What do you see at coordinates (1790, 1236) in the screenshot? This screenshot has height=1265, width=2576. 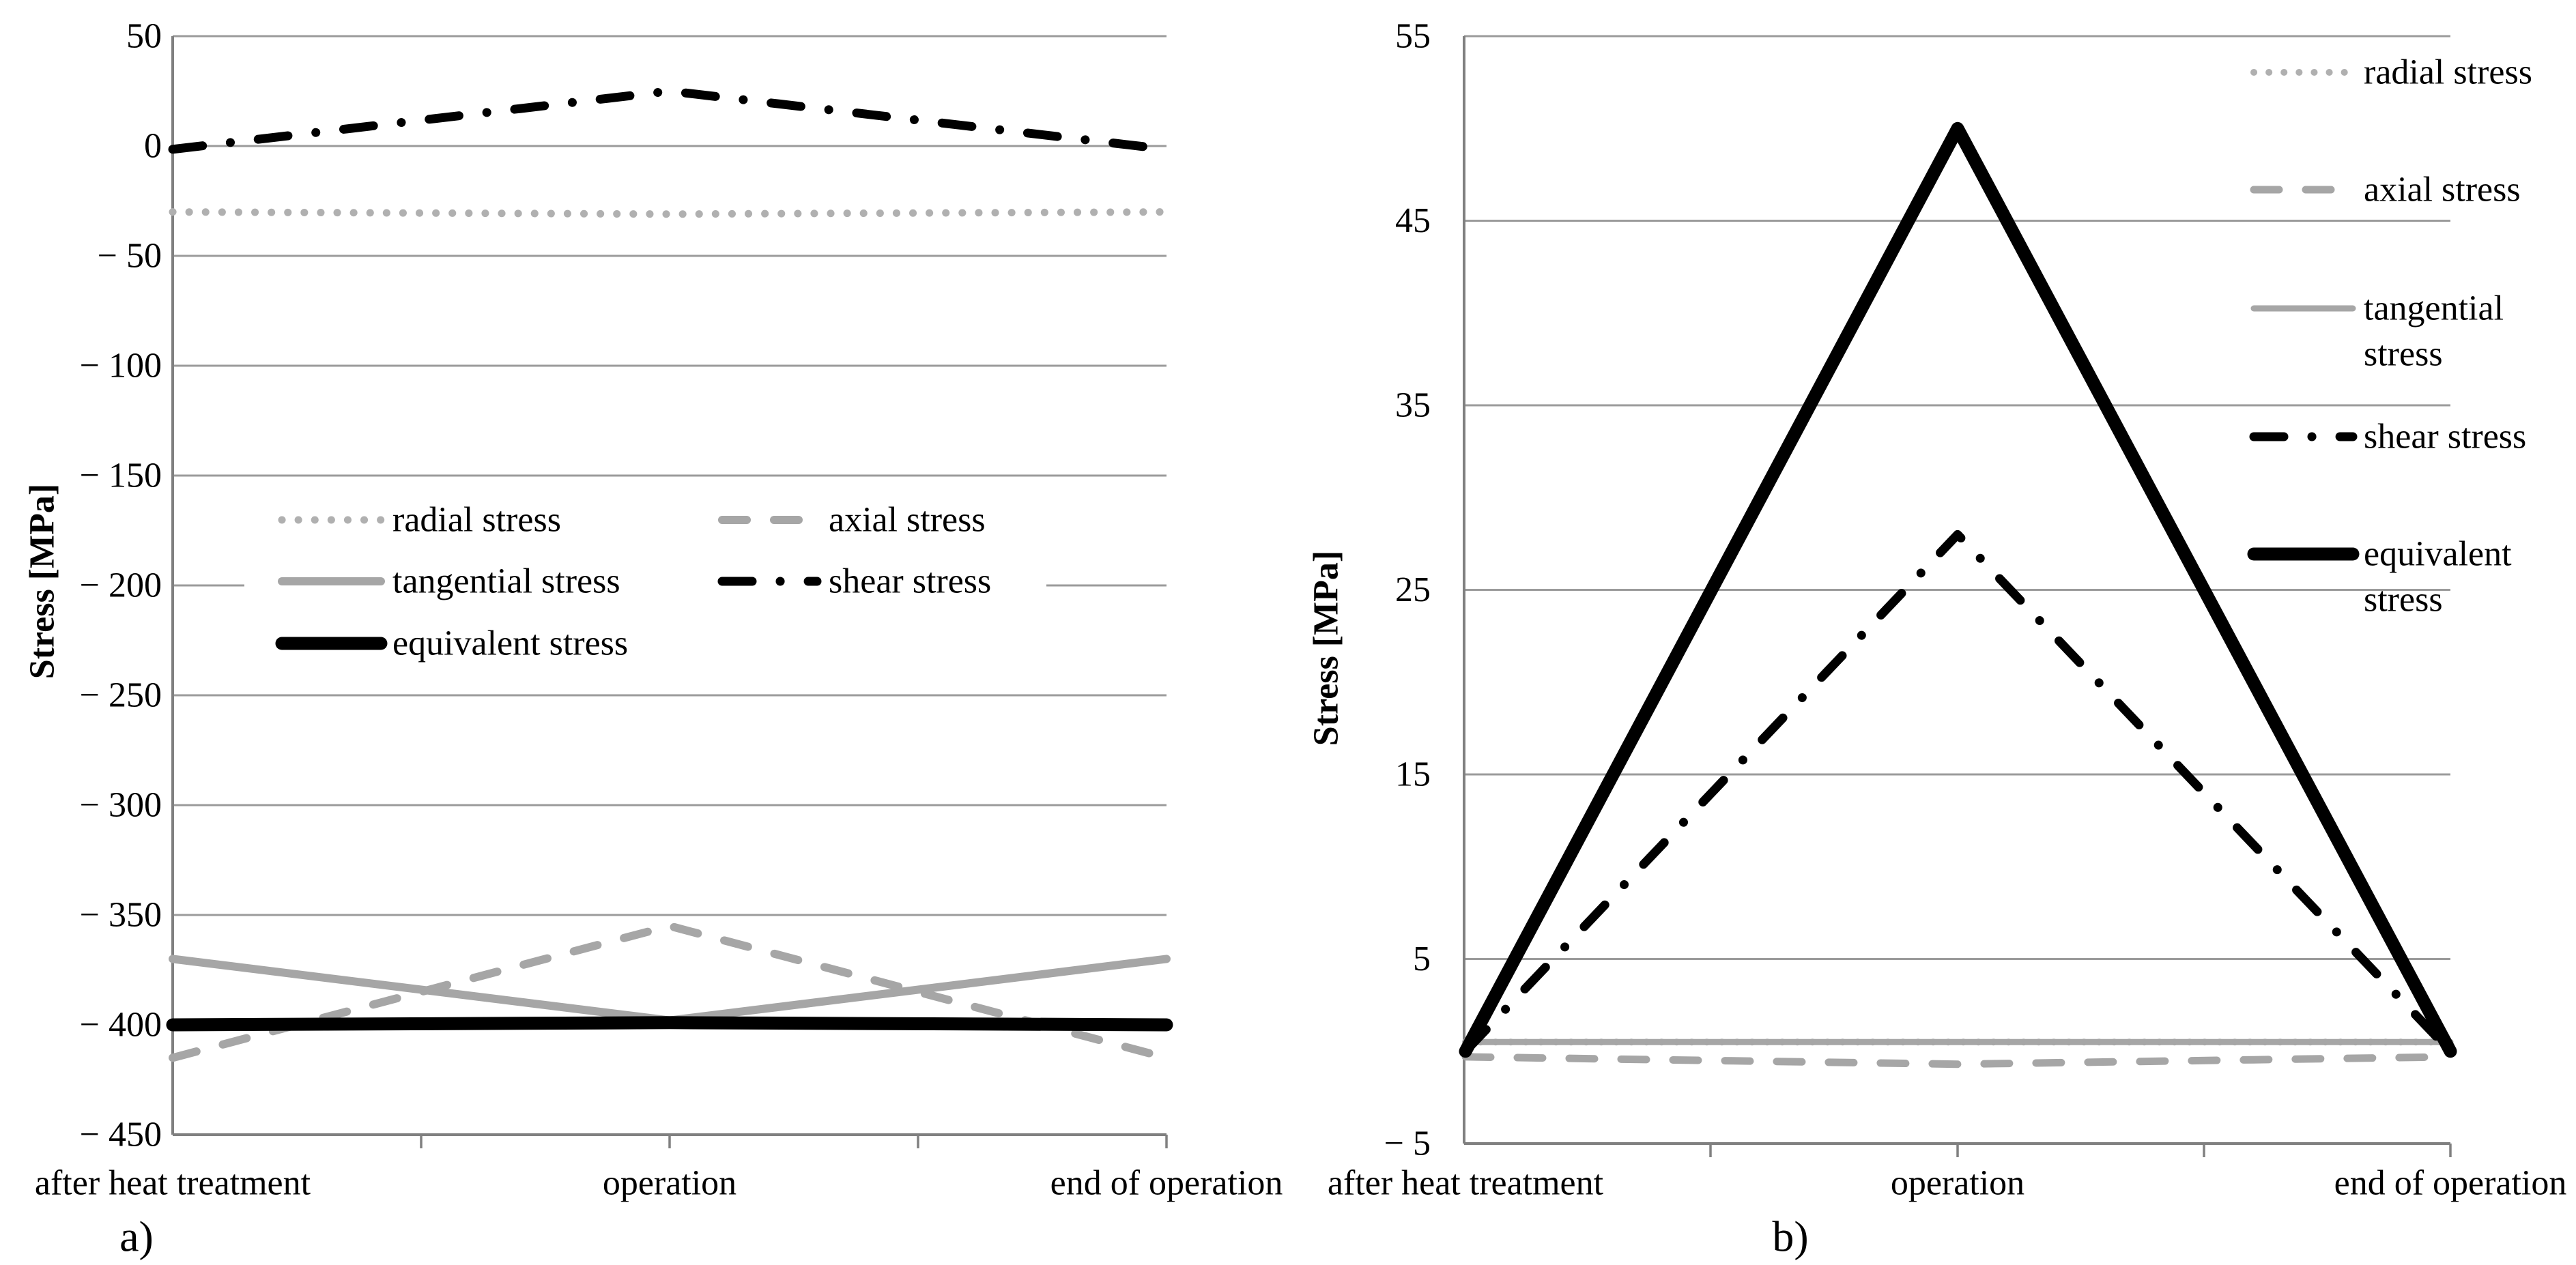 I see `chart-b-panel-label: b)` at bounding box center [1790, 1236].